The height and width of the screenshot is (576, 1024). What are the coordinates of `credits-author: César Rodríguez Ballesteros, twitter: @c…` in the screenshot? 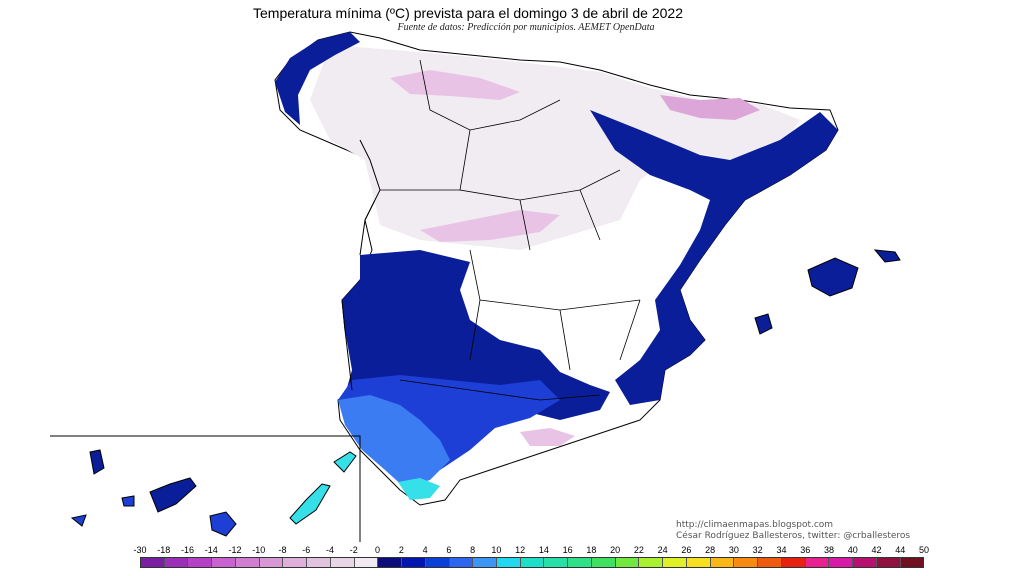 It's located at (793, 536).